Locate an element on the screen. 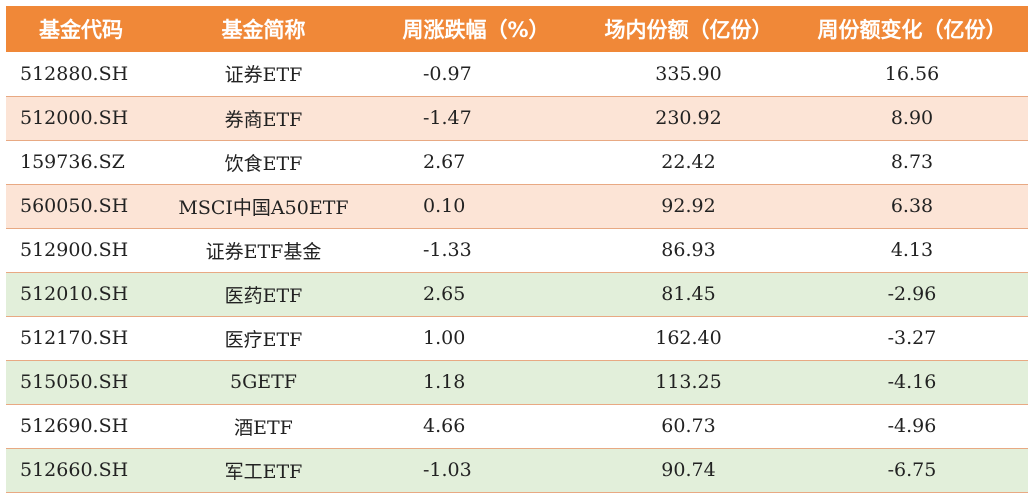 This screenshot has width=1034, height=499. cell-fund-code: 512690.SH is located at coordinates (81, 426).